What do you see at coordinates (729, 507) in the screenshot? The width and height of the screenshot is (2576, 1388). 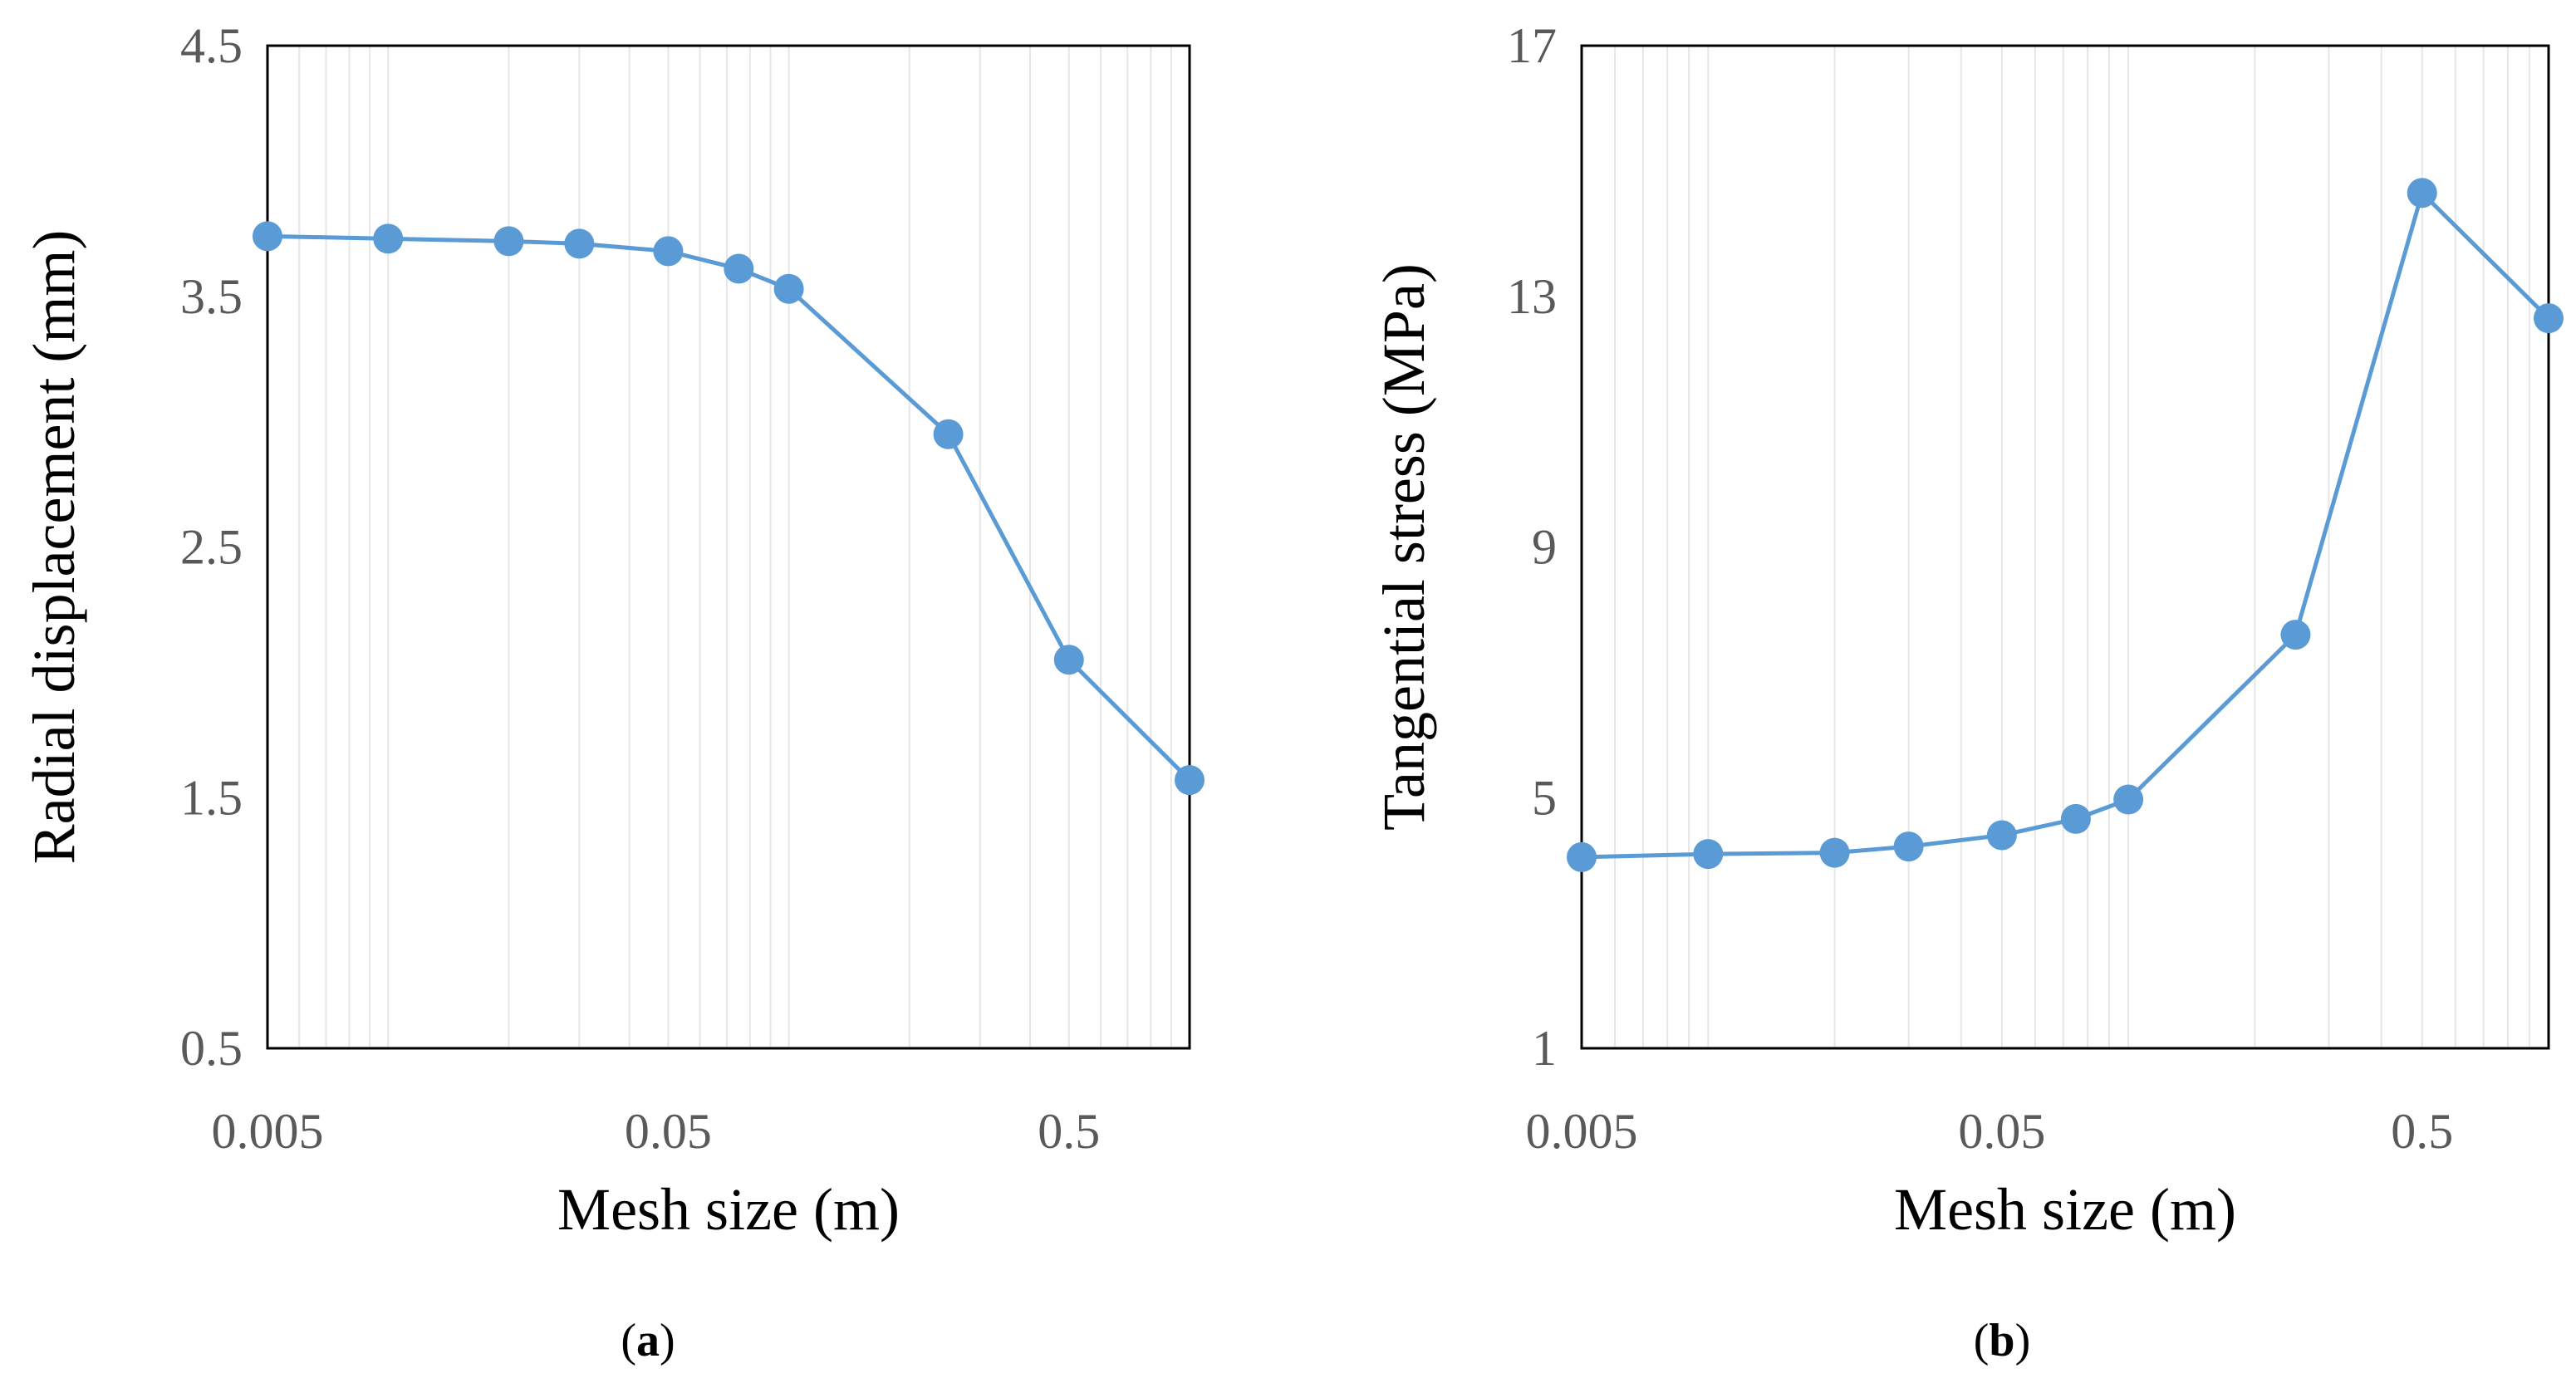 I see `series-line` at bounding box center [729, 507].